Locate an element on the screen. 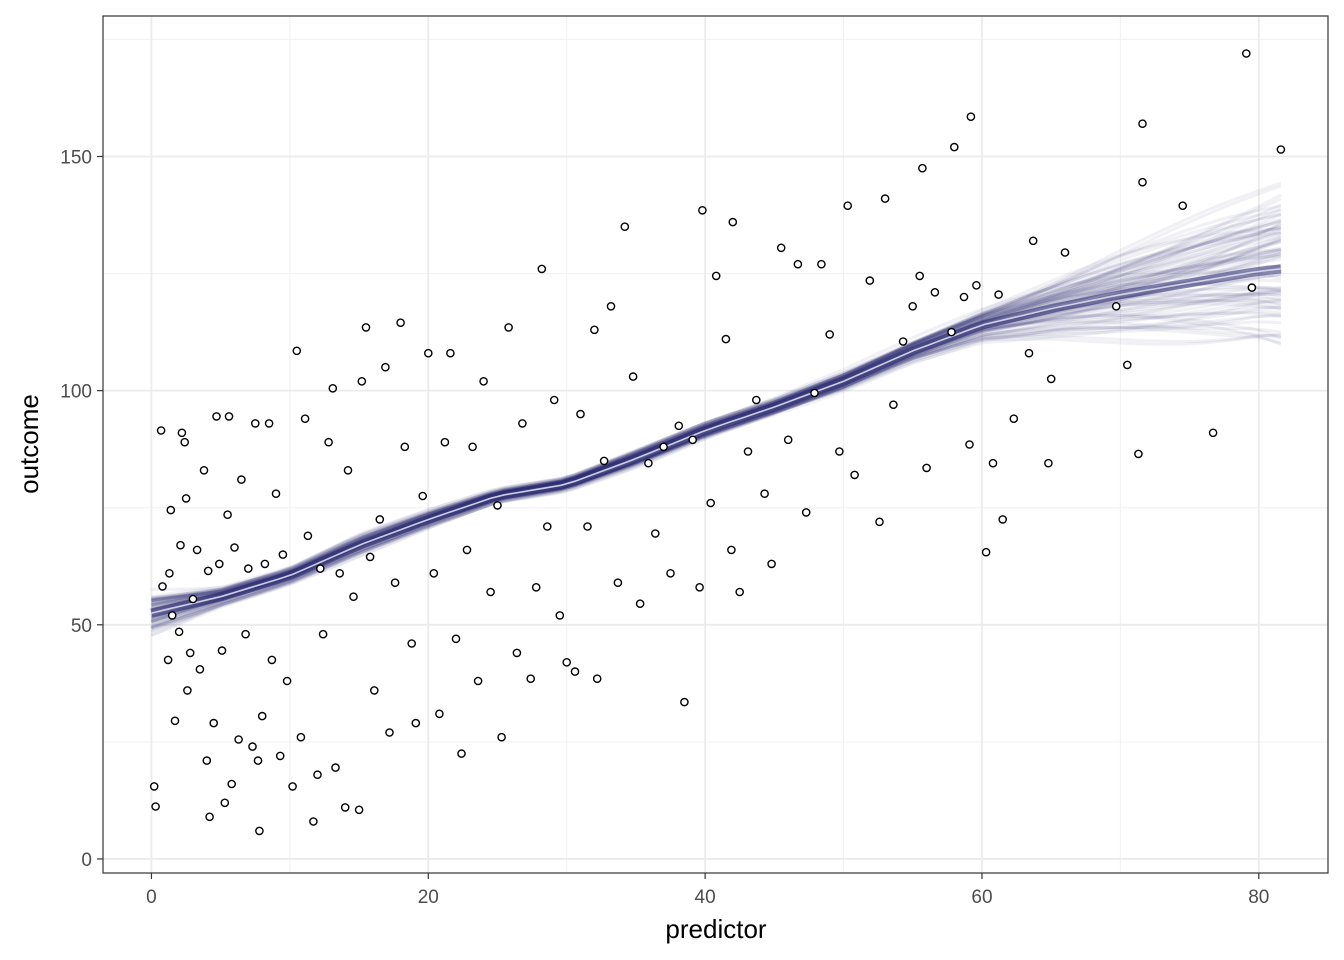 Image resolution: width=1344 pixels, height=960 pixels. x-tick-label: 40 is located at coordinates (705, 897).